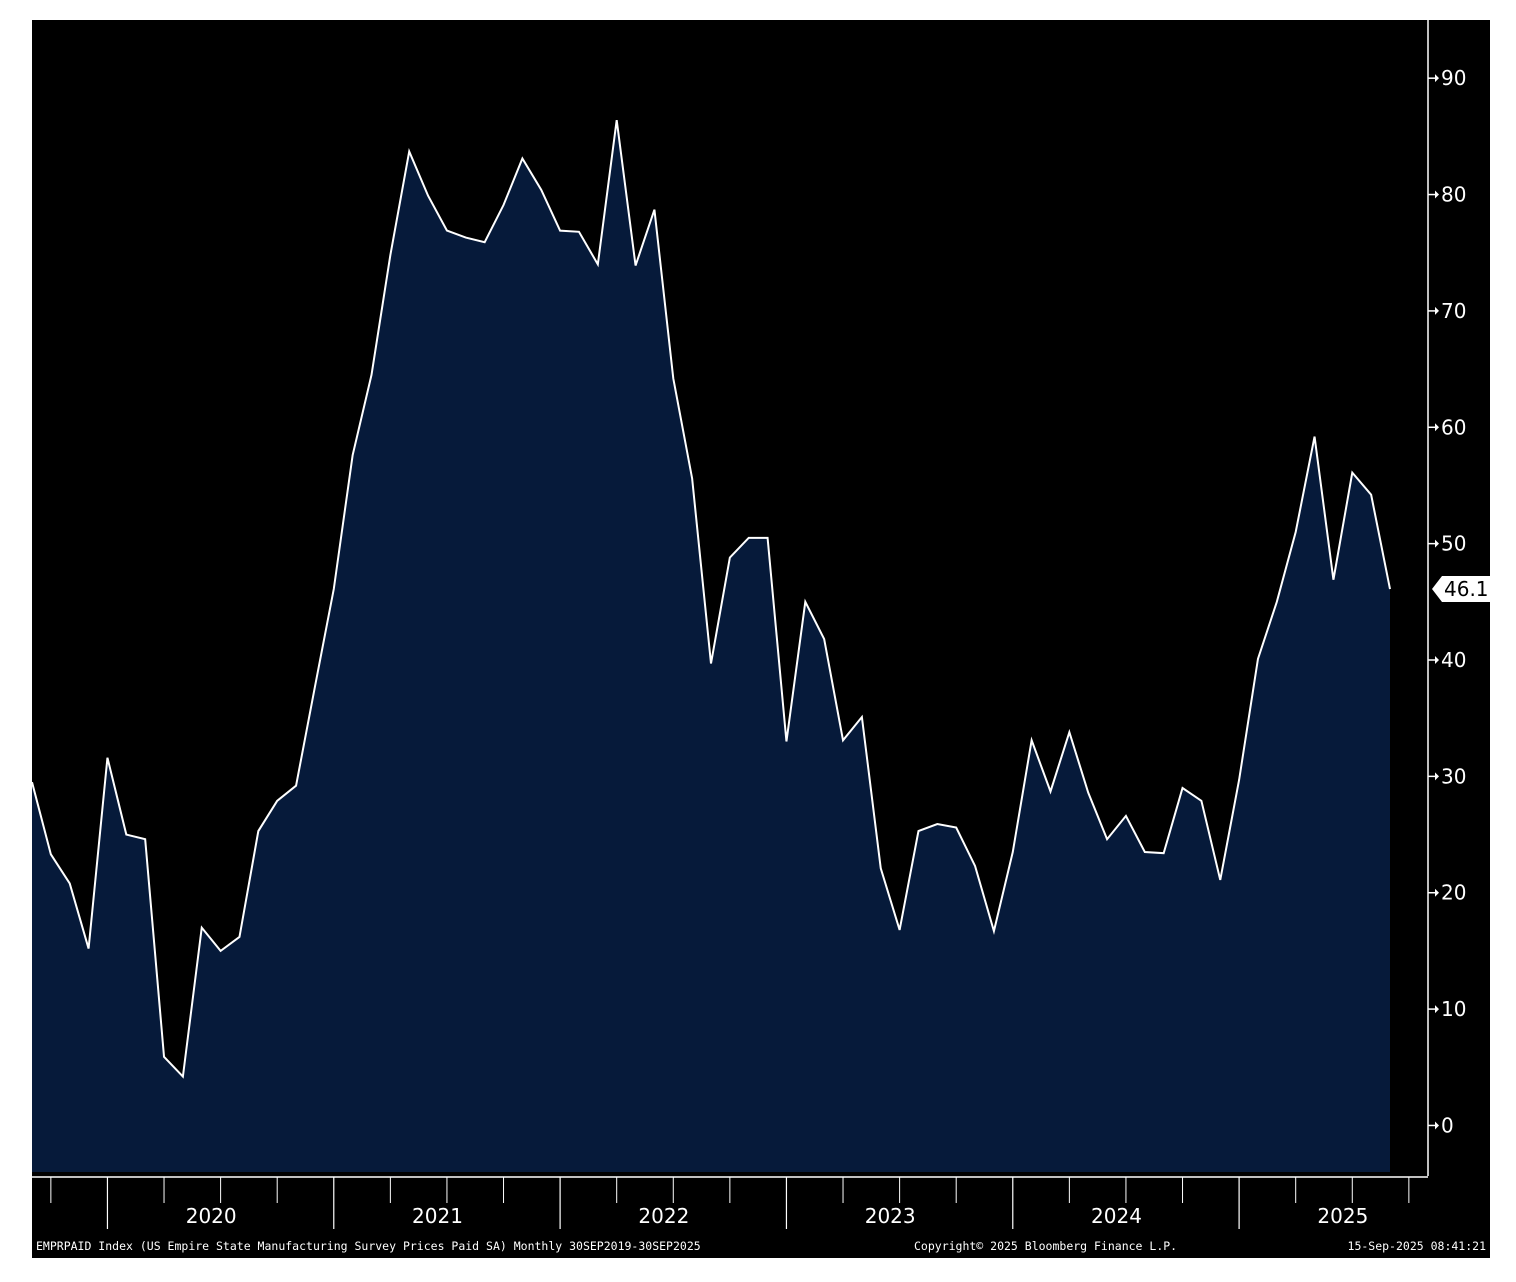  I want to click on x-year-label: 2023, so click(890, 1216).